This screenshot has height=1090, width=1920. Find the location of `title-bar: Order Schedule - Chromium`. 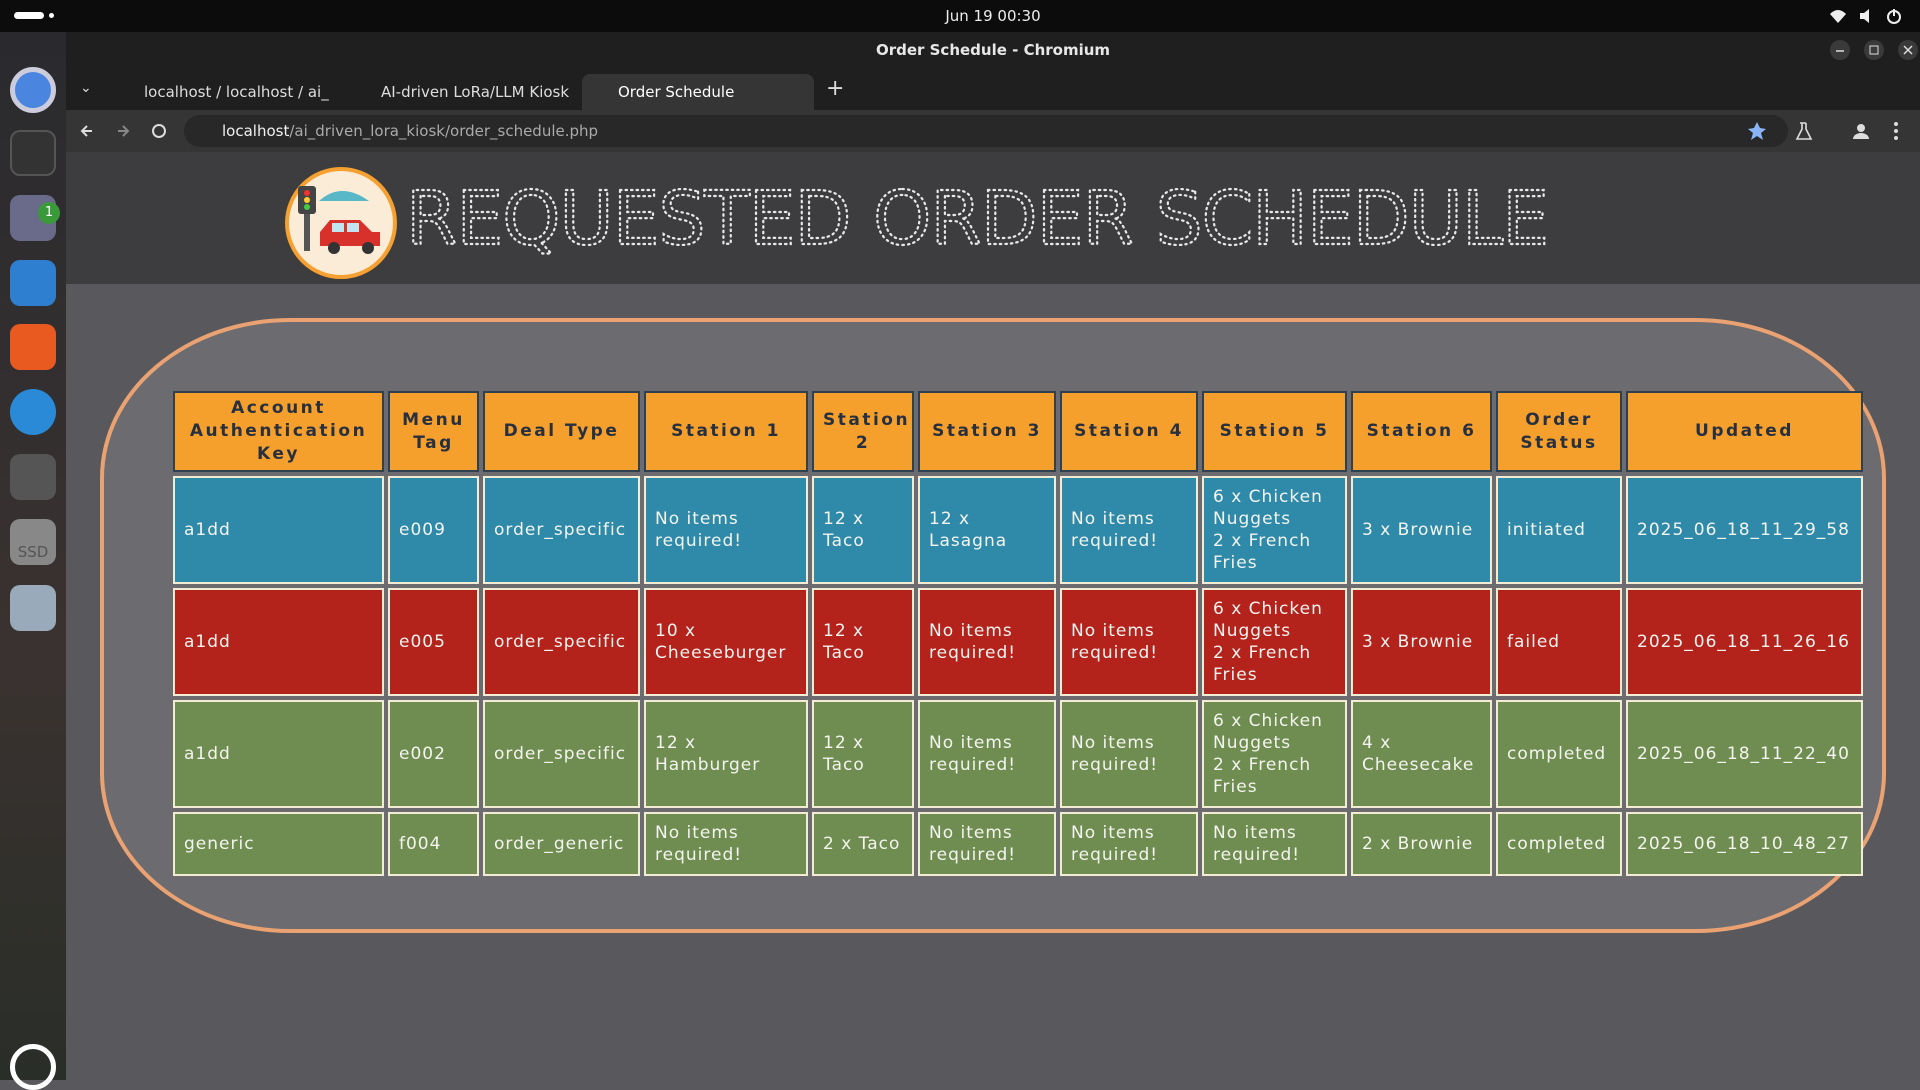

title-bar: Order Schedule - Chromium is located at coordinates (993, 50).